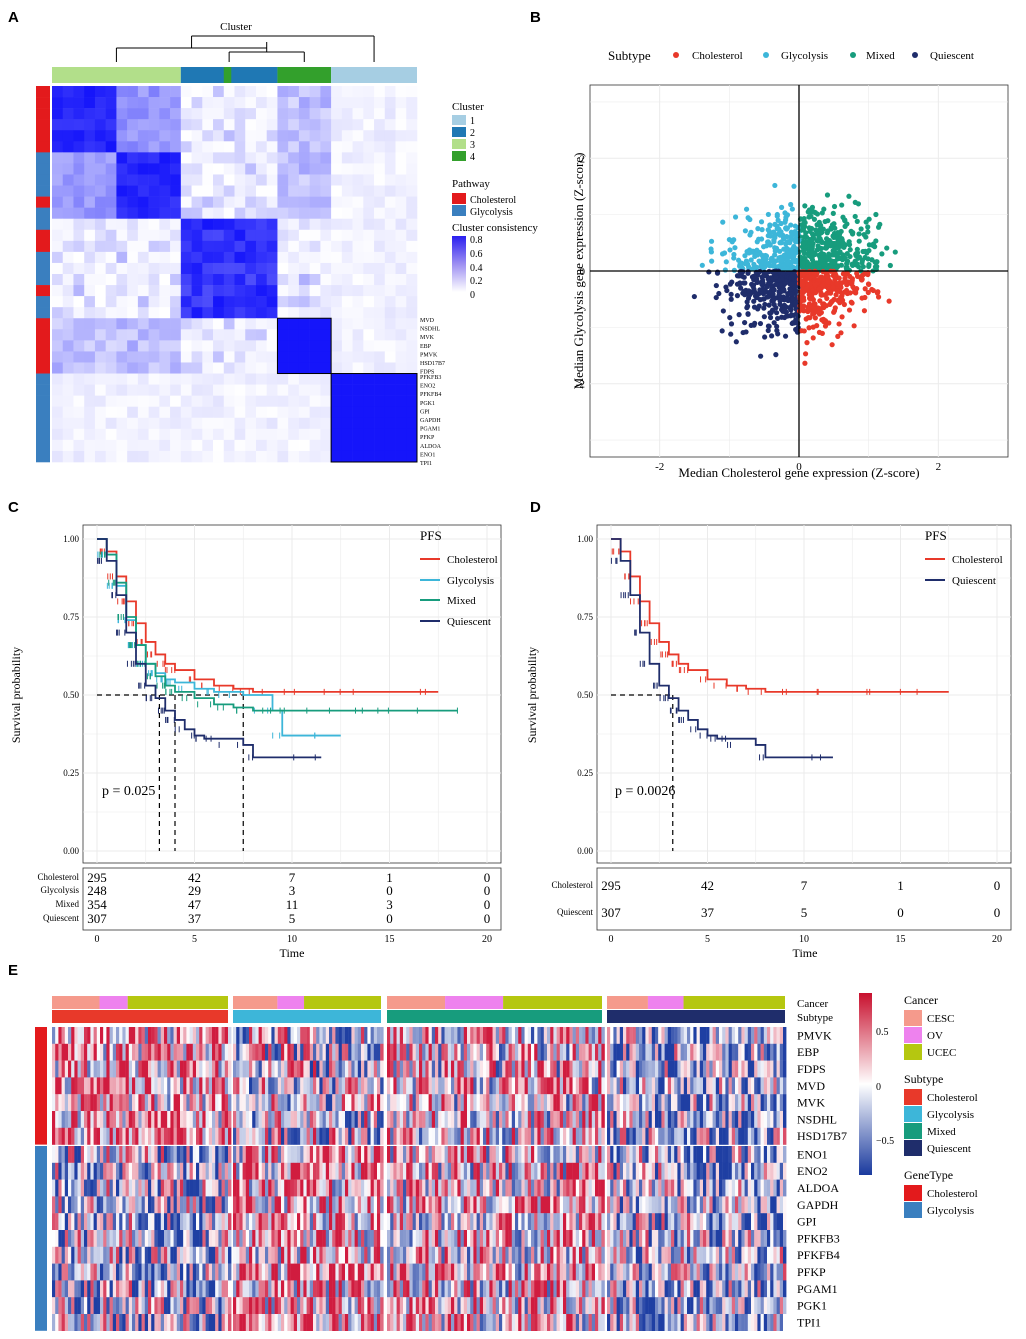 The height and width of the screenshot is (1339, 1026). I want to click on pathway-annotation-bar, so click(43, 274).